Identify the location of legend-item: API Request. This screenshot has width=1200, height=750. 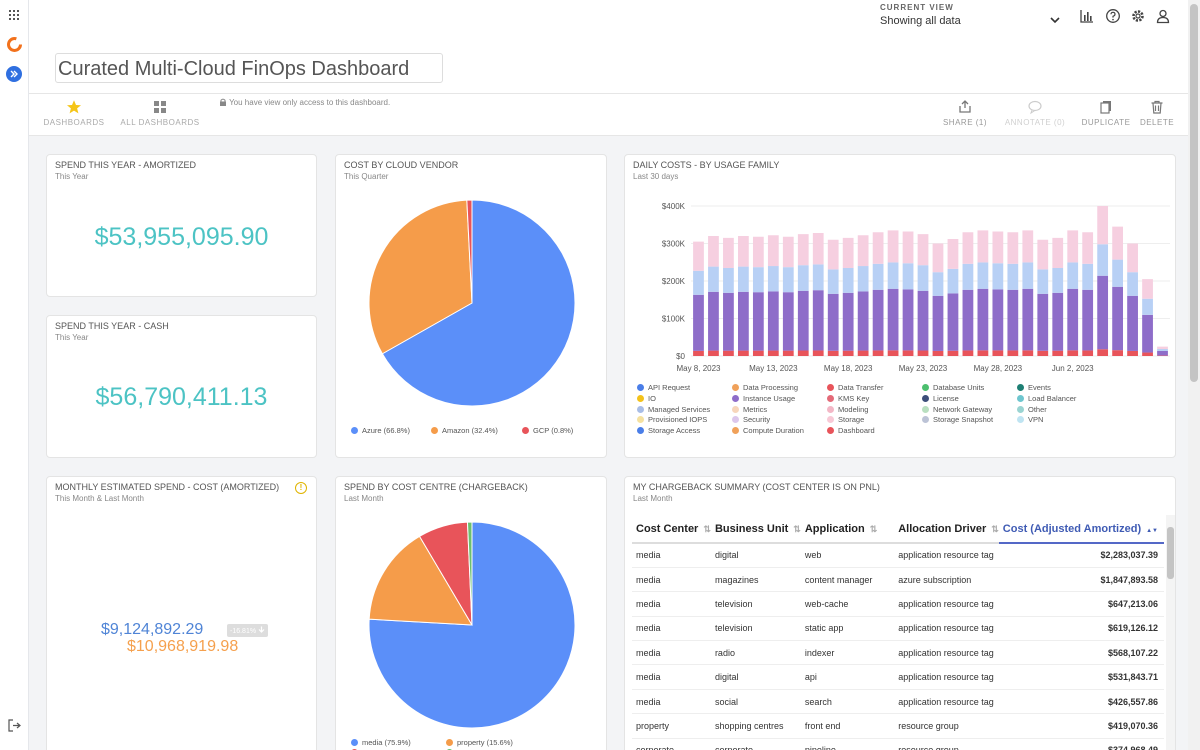
(663, 387).